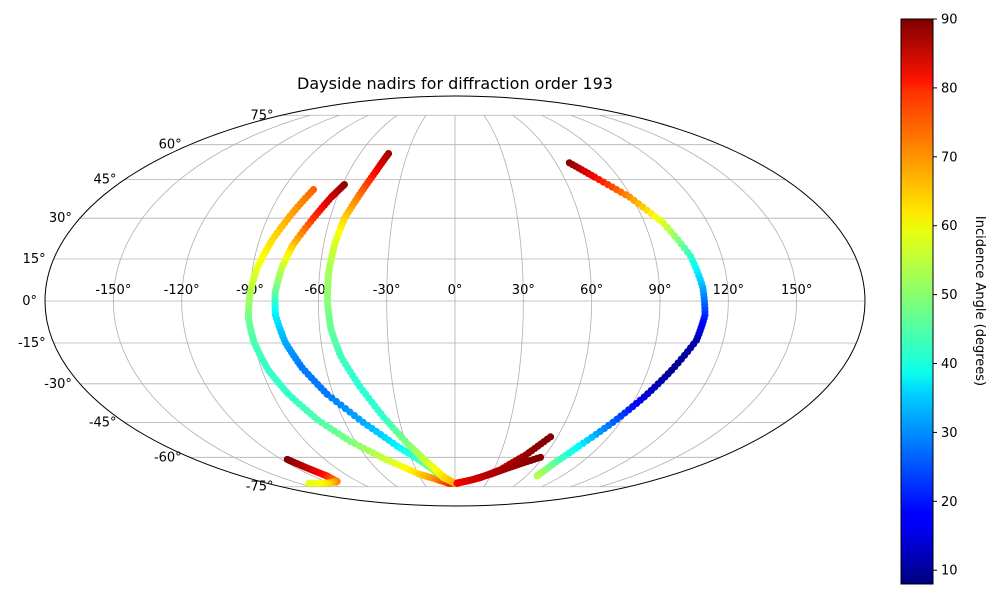 The image size is (1000, 600). What do you see at coordinates (387, 290) in the screenshot?
I see `longitude-tick-label: -30°` at bounding box center [387, 290].